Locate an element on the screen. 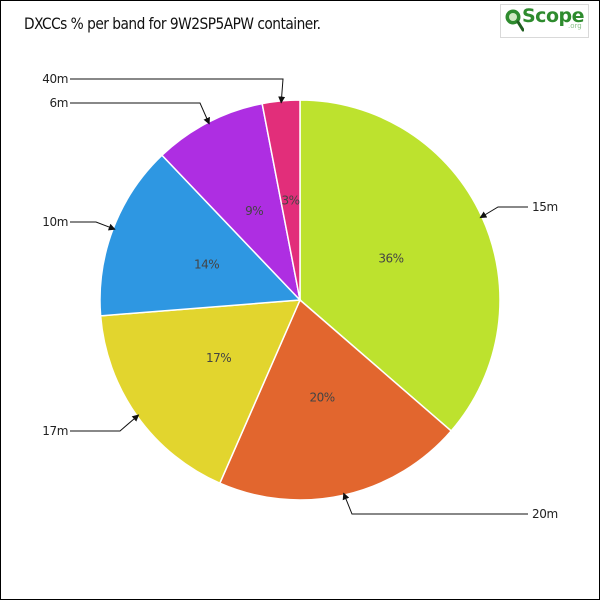  band-label-17m: 17m is located at coordinates (55, 431).